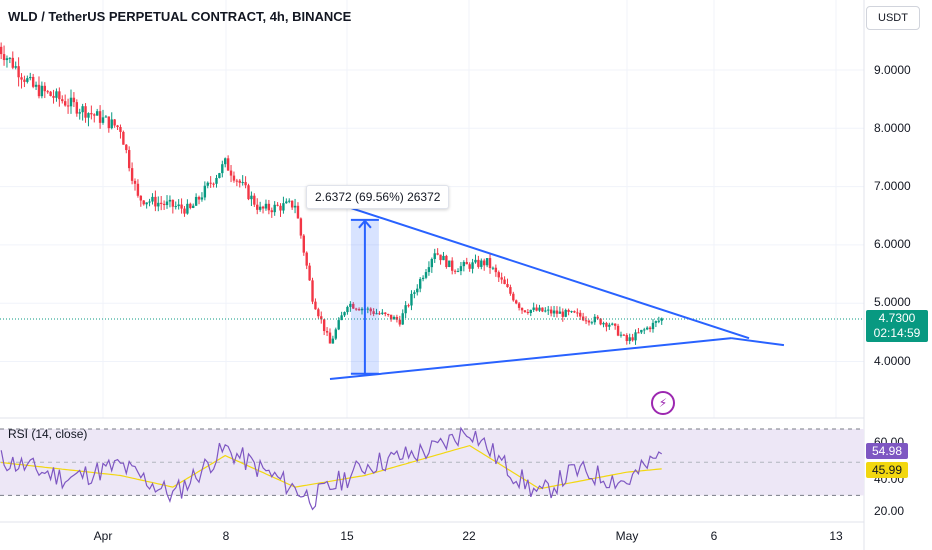 This screenshot has width=932, height=550. Describe the element at coordinates (897, 333) in the screenshot. I see `candle-countdown: 02:14:59` at that location.